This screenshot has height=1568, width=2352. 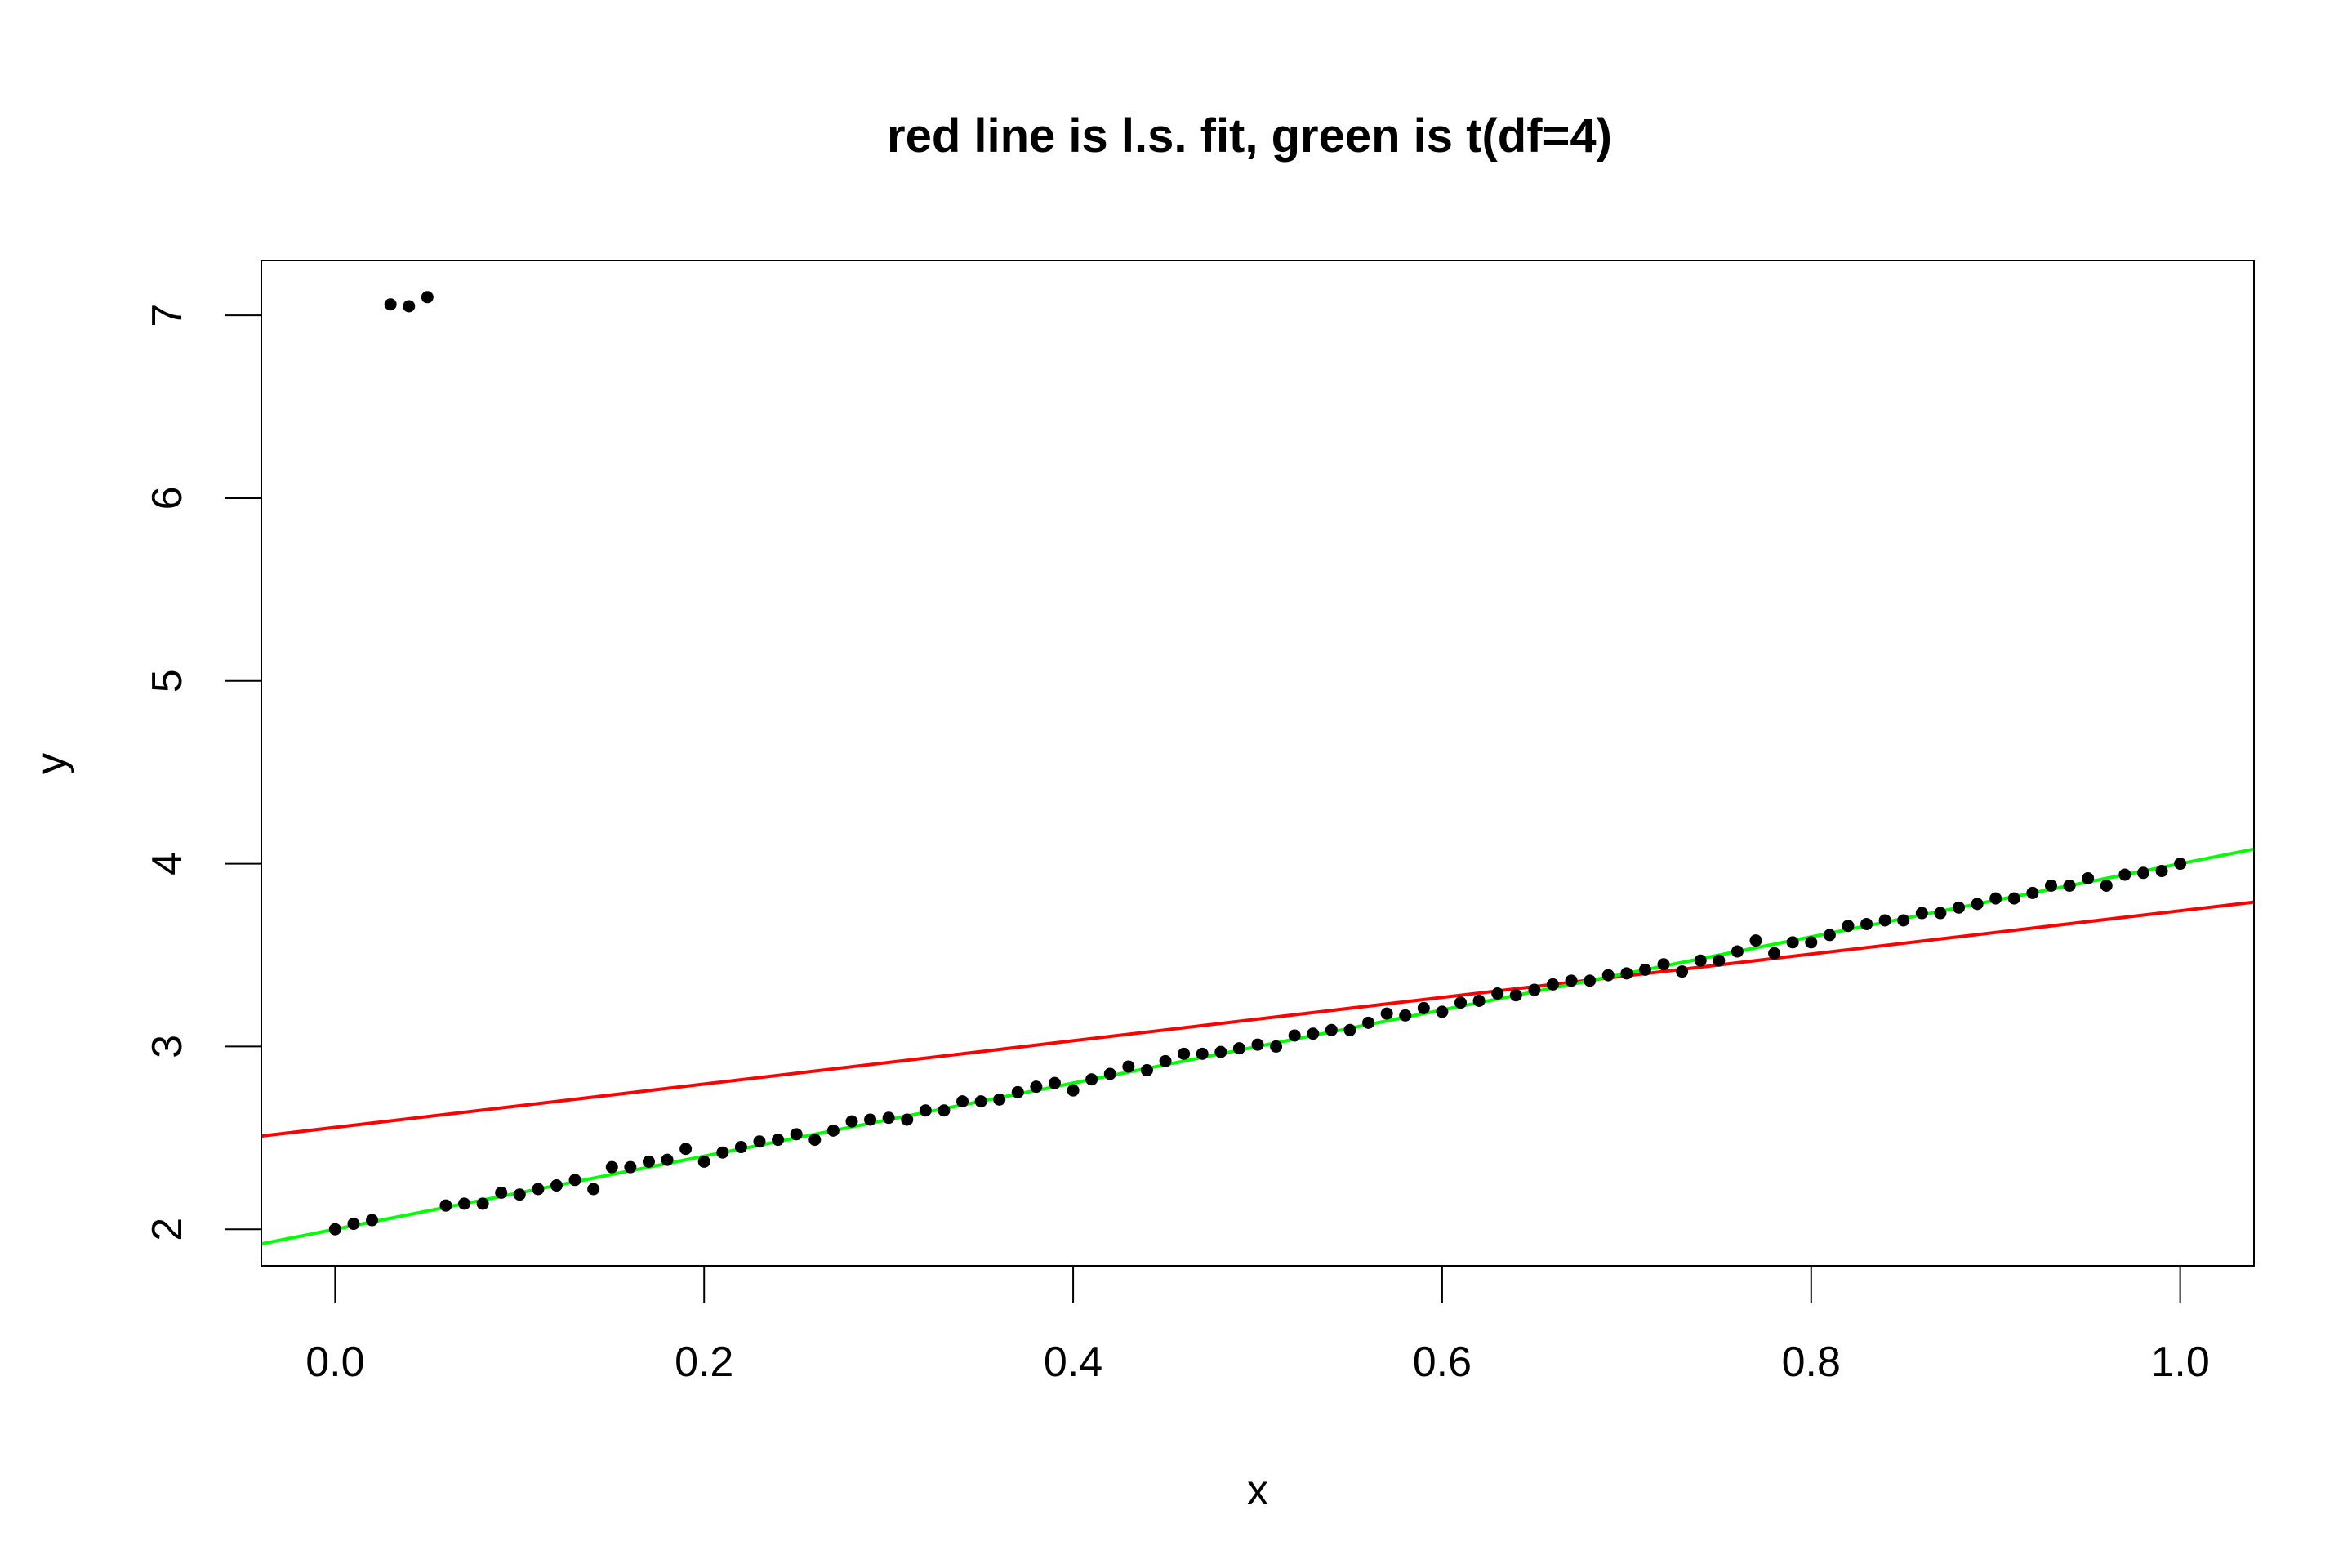 I want to click on y-tick-label: 4, so click(x=167, y=863).